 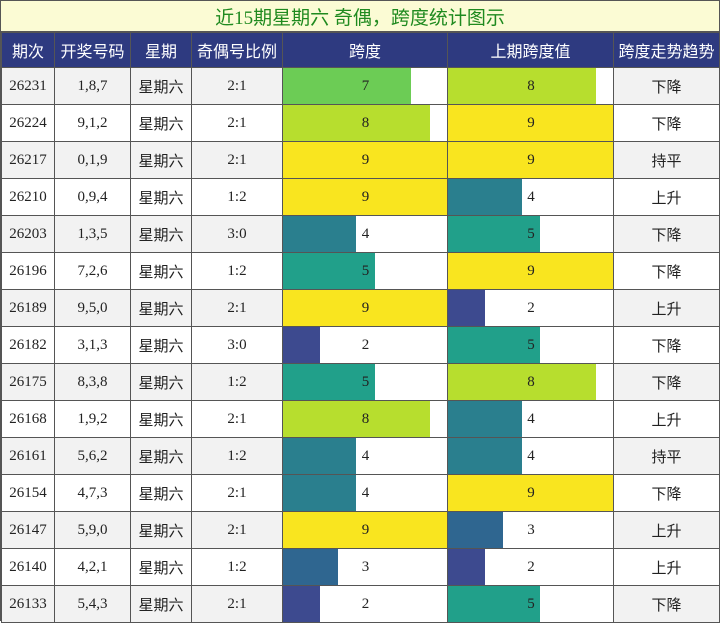 I want to click on table-row: 26196 7,2,6 星期六 1:2 5 9 下降, so click(x=360, y=271).